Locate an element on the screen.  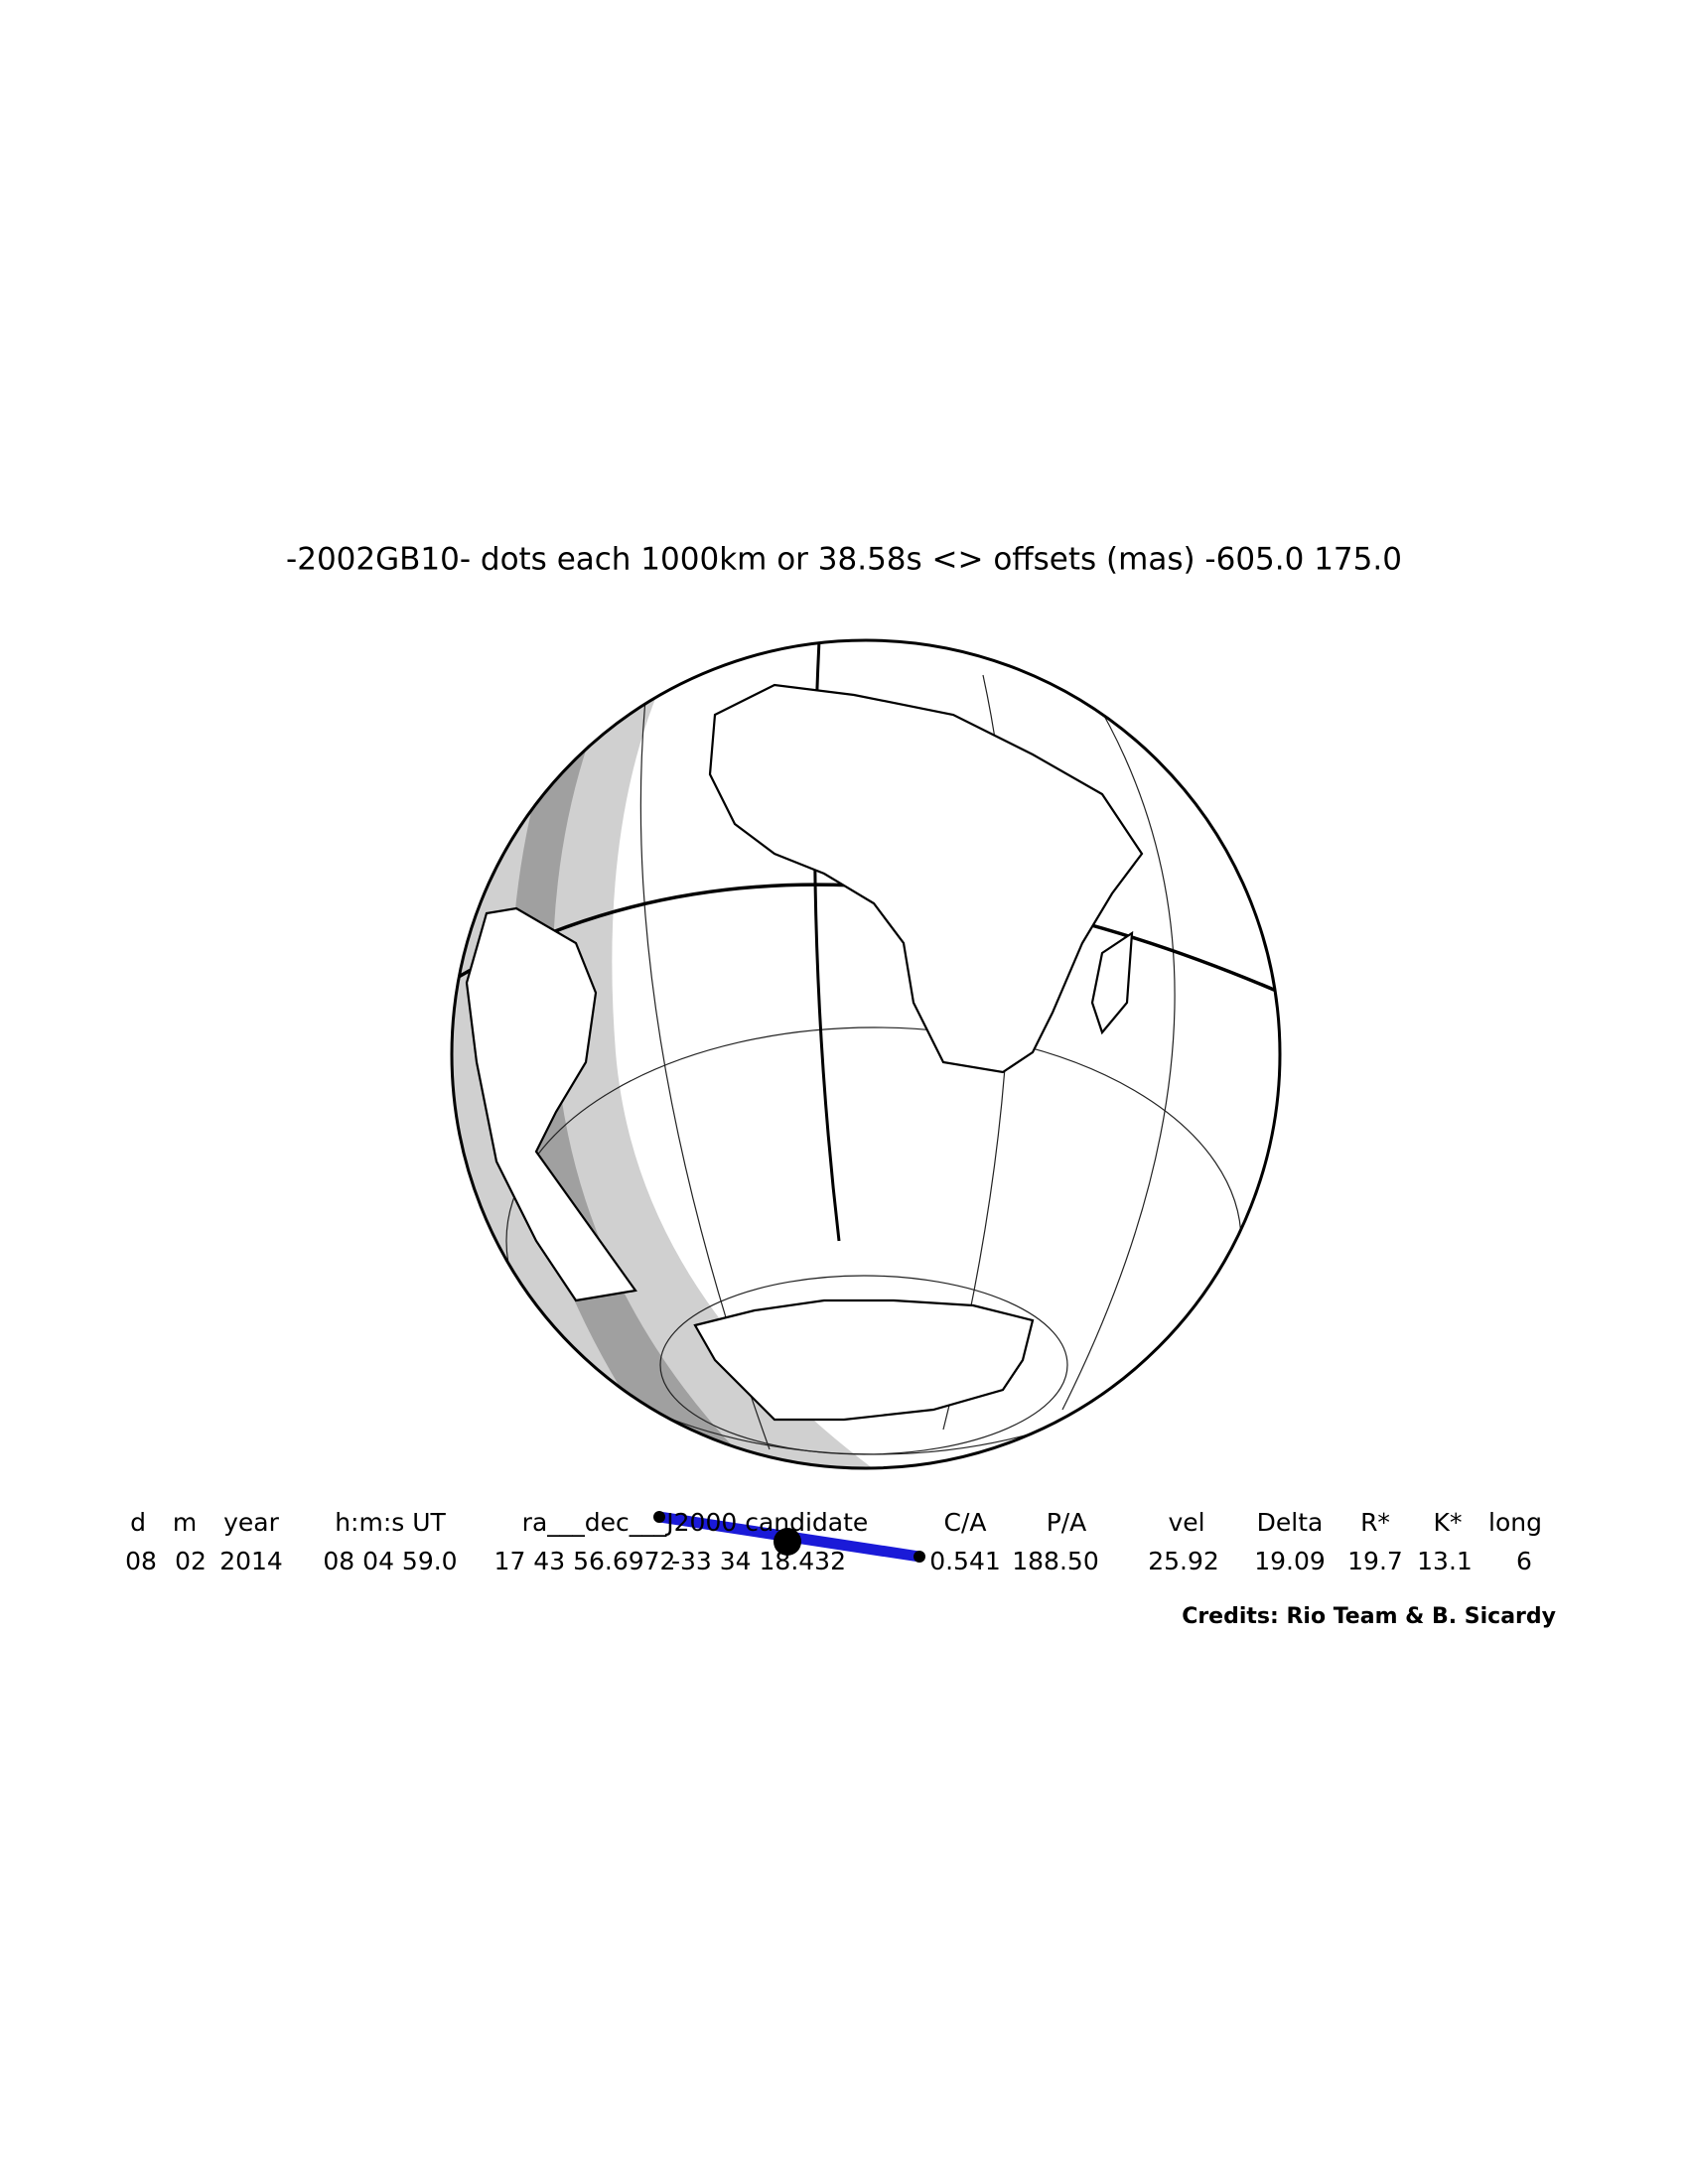
table-value: 2014 is located at coordinates (251, 1561).